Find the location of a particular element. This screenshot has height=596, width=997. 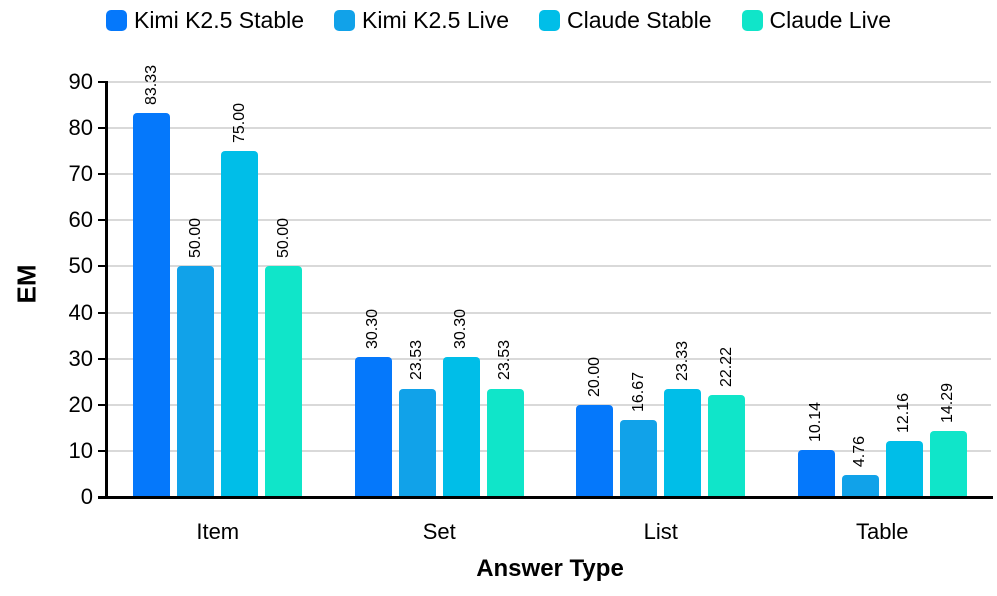

bar-value-label: 83.33 is located at coordinates (151, 84).